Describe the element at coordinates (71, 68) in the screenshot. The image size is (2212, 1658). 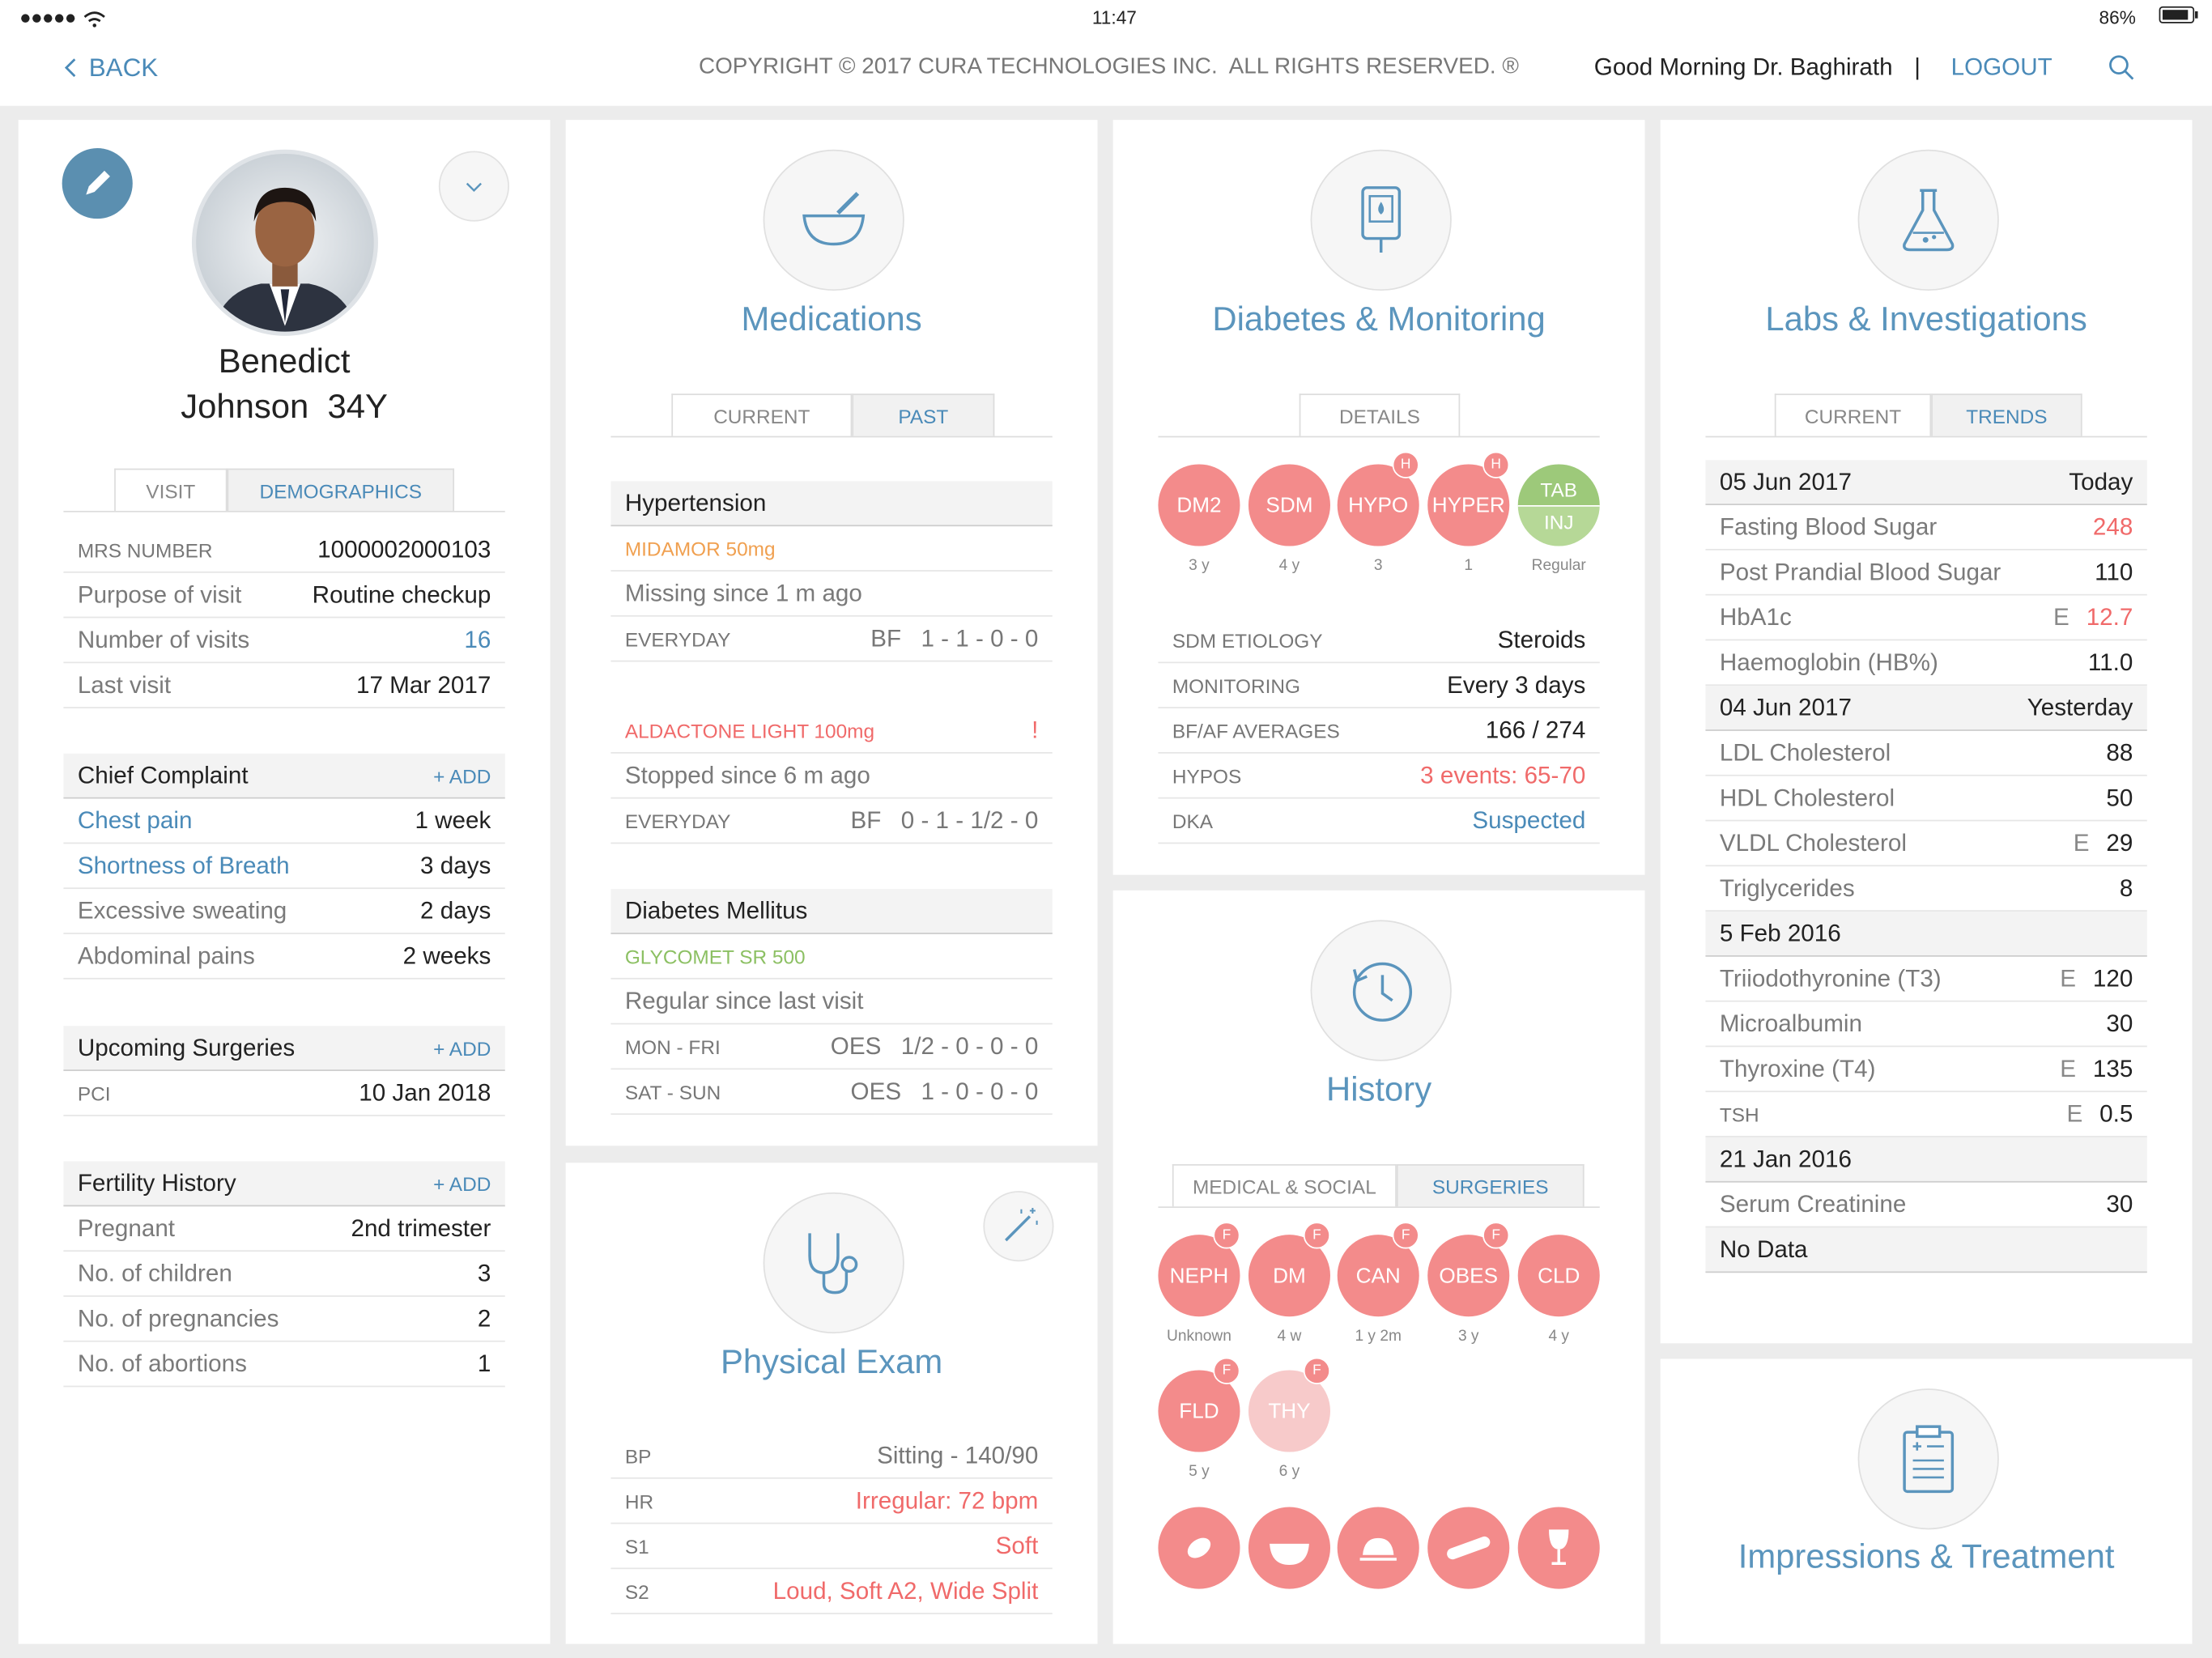
I see `back-chevron` at that location.